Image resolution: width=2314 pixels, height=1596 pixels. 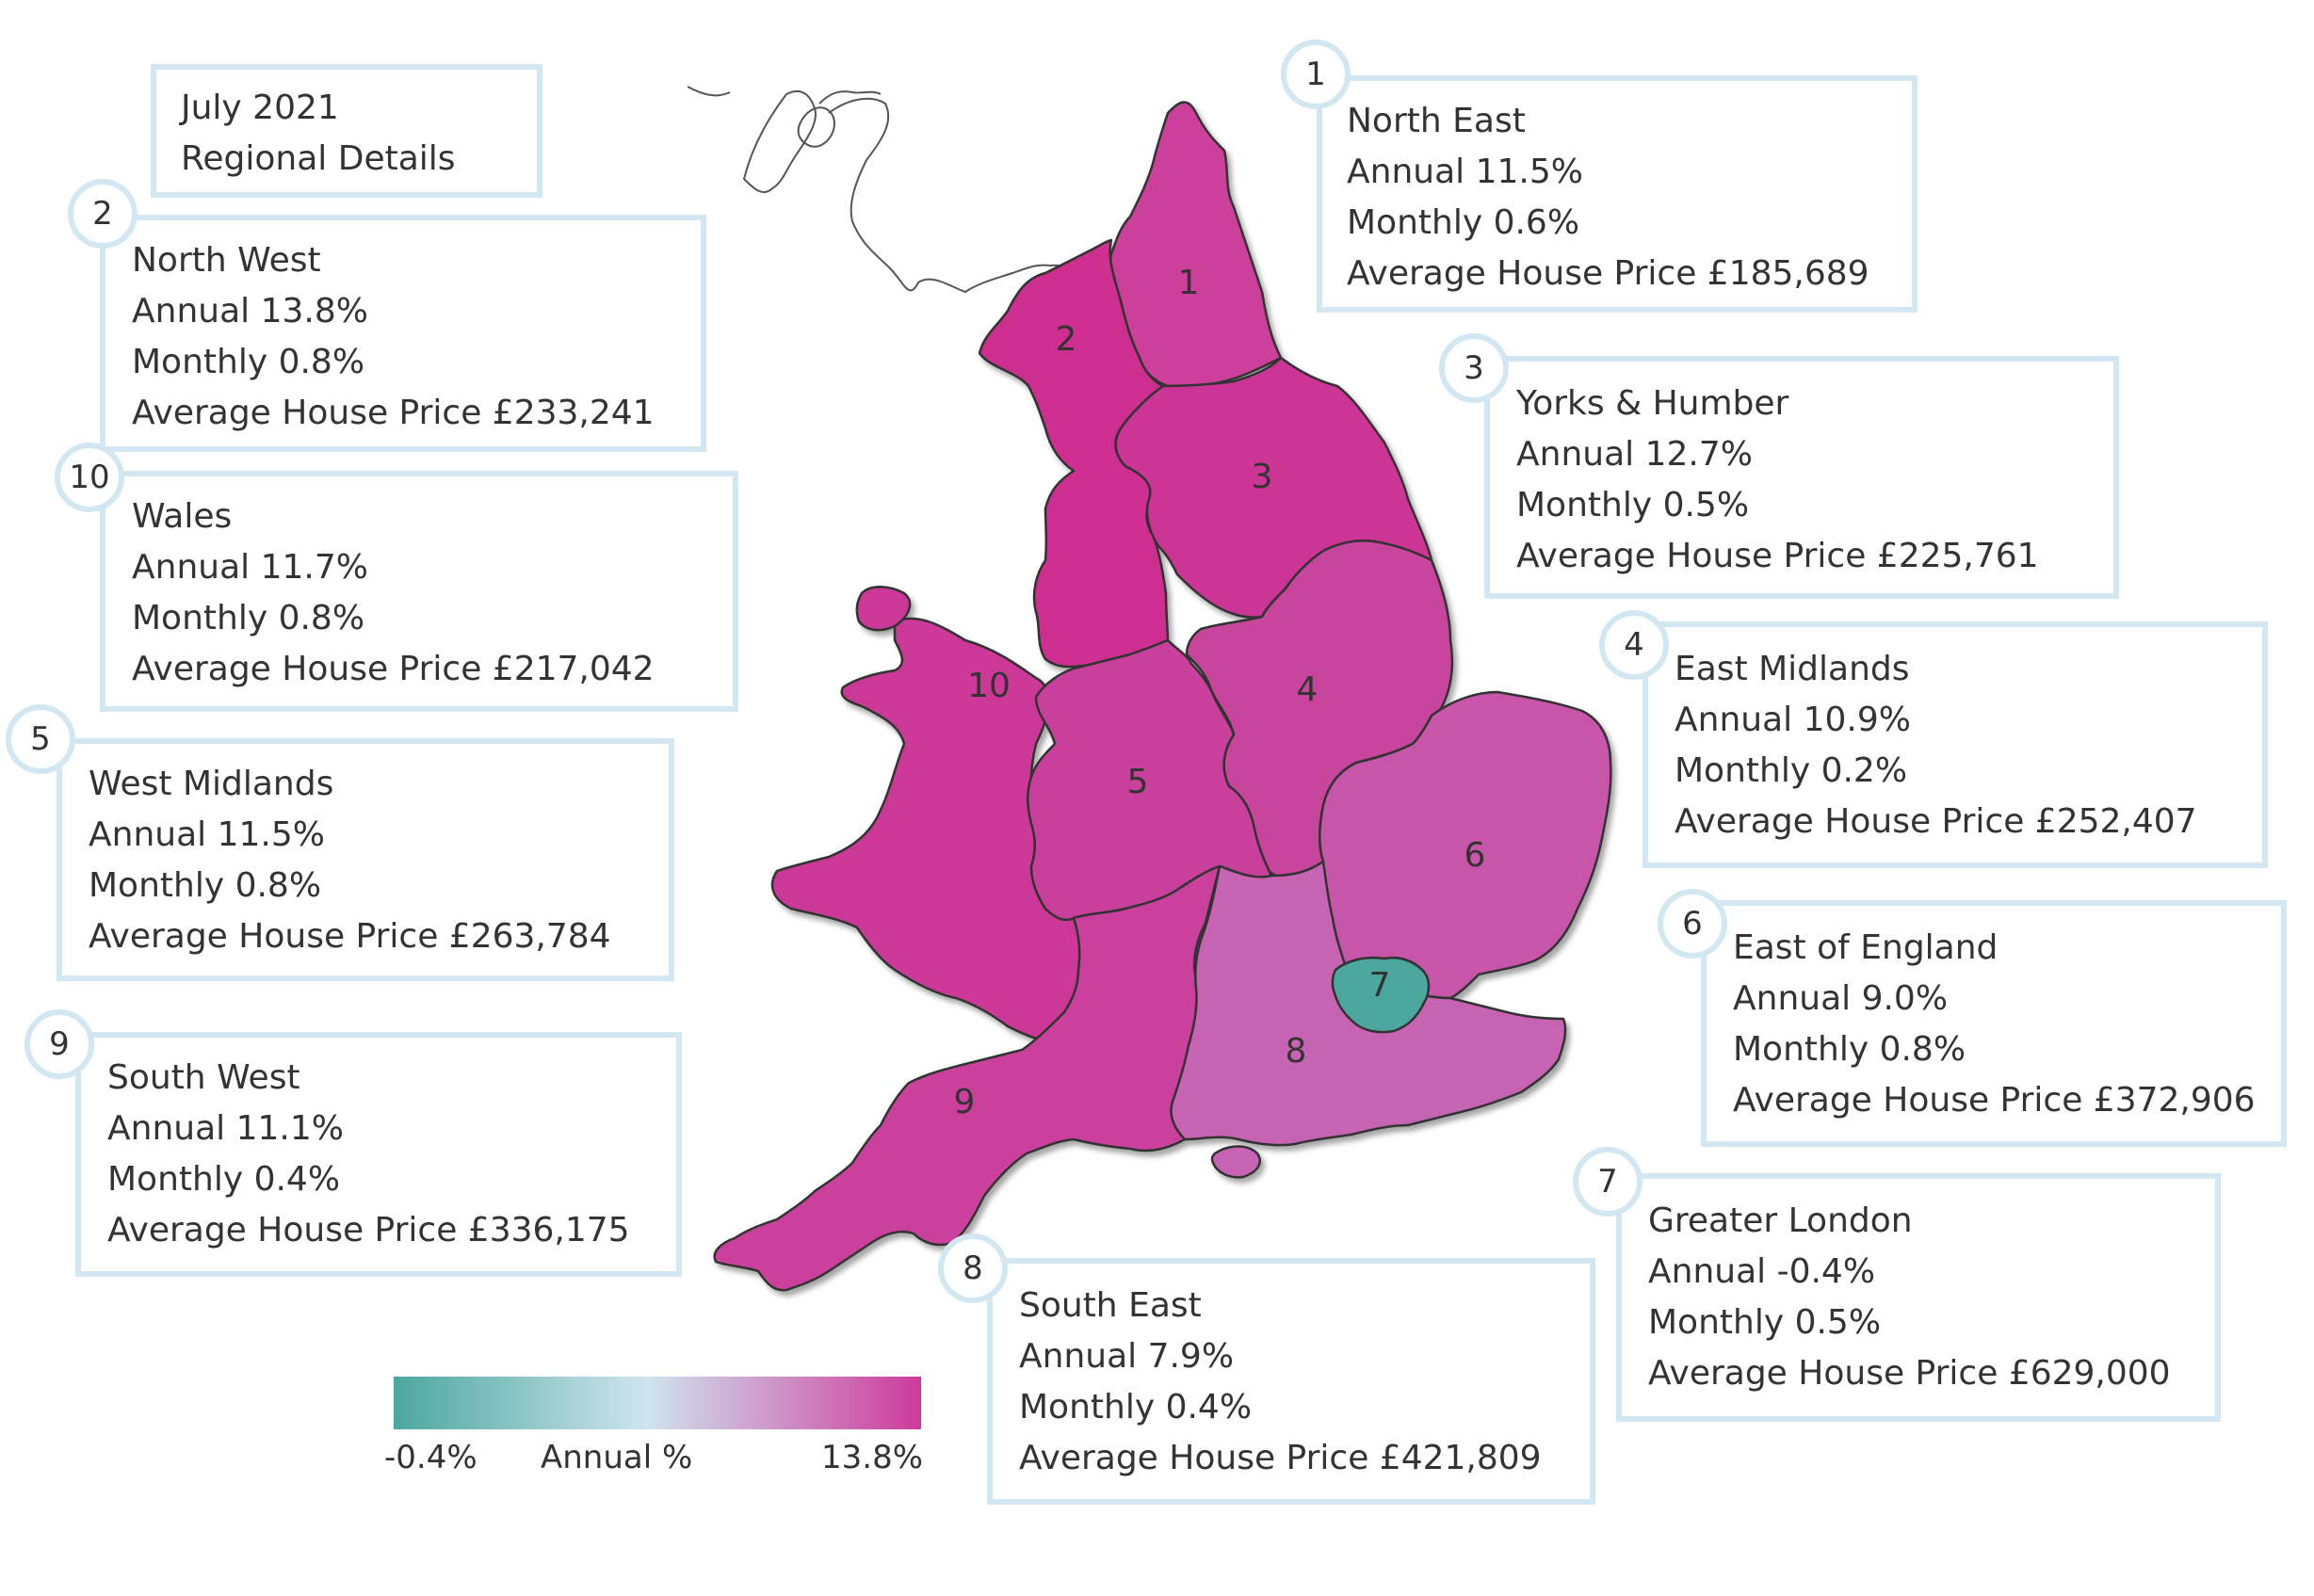 I want to click on region-name: East of England, so click(x=1865, y=947).